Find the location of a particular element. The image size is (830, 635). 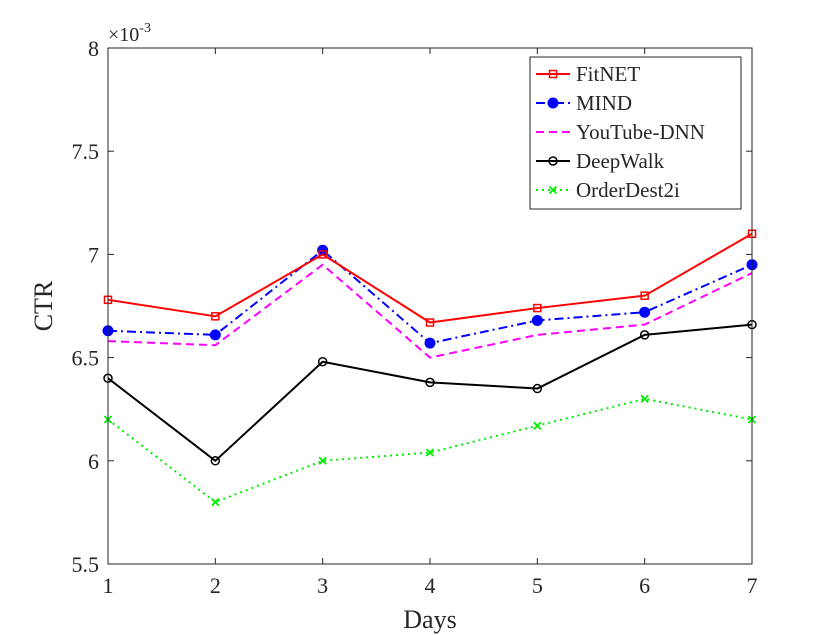

series-line-youtube-dnn is located at coordinates (430, 311).